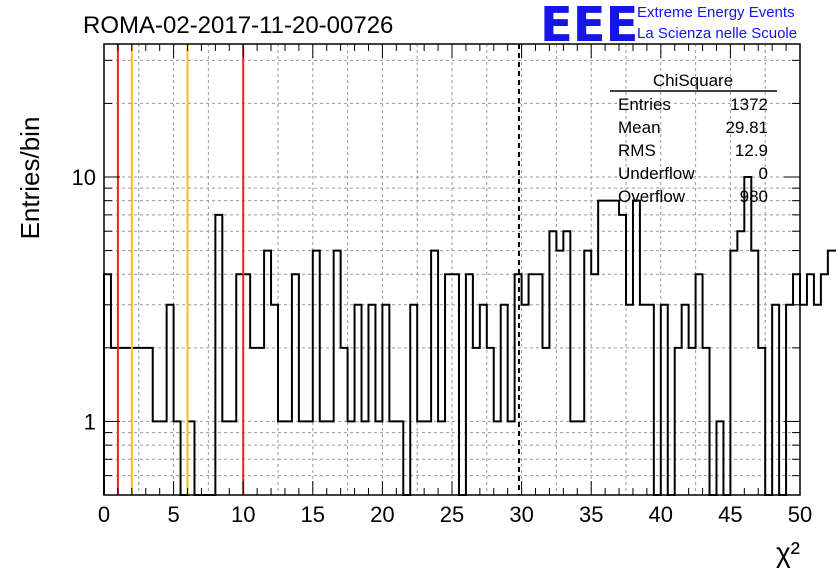  Describe the element at coordinates (30, 178) in the screenshot. I see `y-axis-label: Entries/bin` at that location.